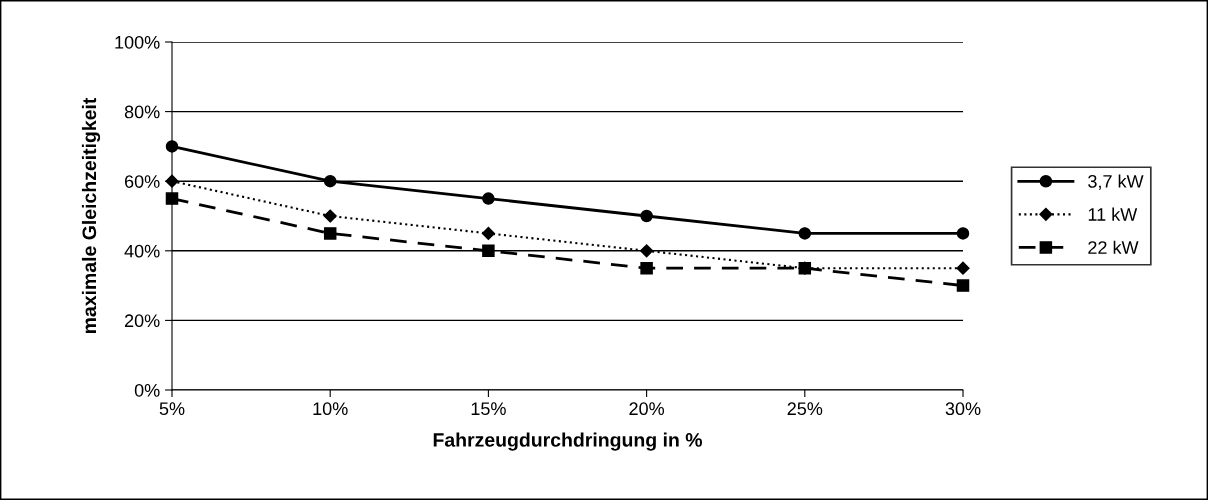 This screenshot has height=500, width=1208. Describe the element at coordinates (137, 42) in the screenshot. I see `y-tick-label: 100%` at that location.